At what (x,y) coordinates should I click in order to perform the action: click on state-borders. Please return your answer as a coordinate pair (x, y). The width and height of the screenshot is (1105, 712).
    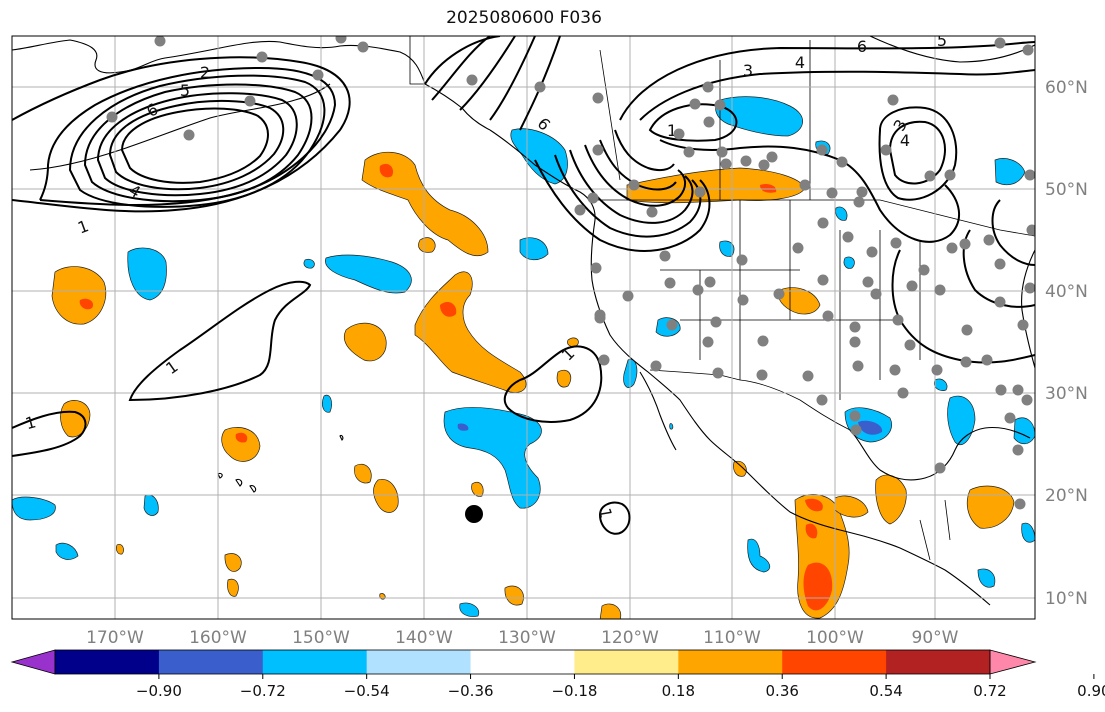
    Looking at the image, I should click on (790, 300).